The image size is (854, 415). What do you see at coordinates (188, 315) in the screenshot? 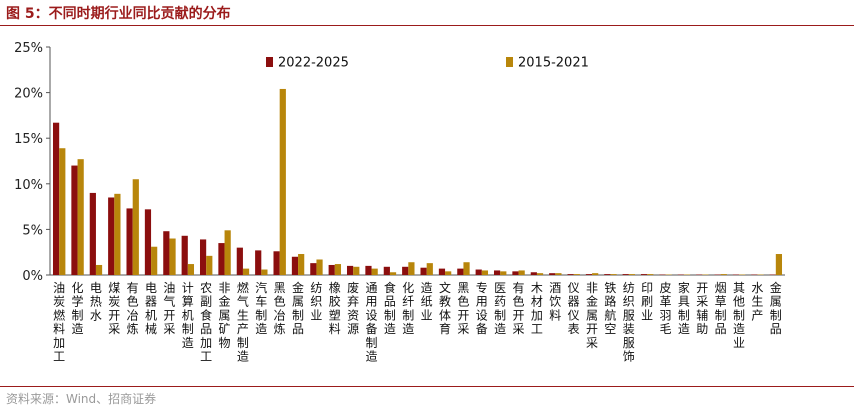
I see `category-label: 计算机制造` at bounding box center [188, 315].